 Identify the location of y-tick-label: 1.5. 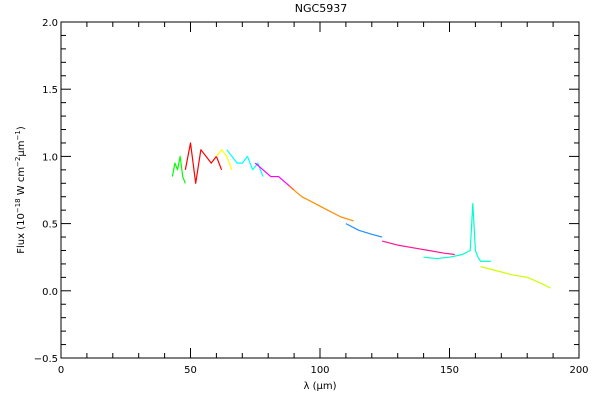
(50, 90).